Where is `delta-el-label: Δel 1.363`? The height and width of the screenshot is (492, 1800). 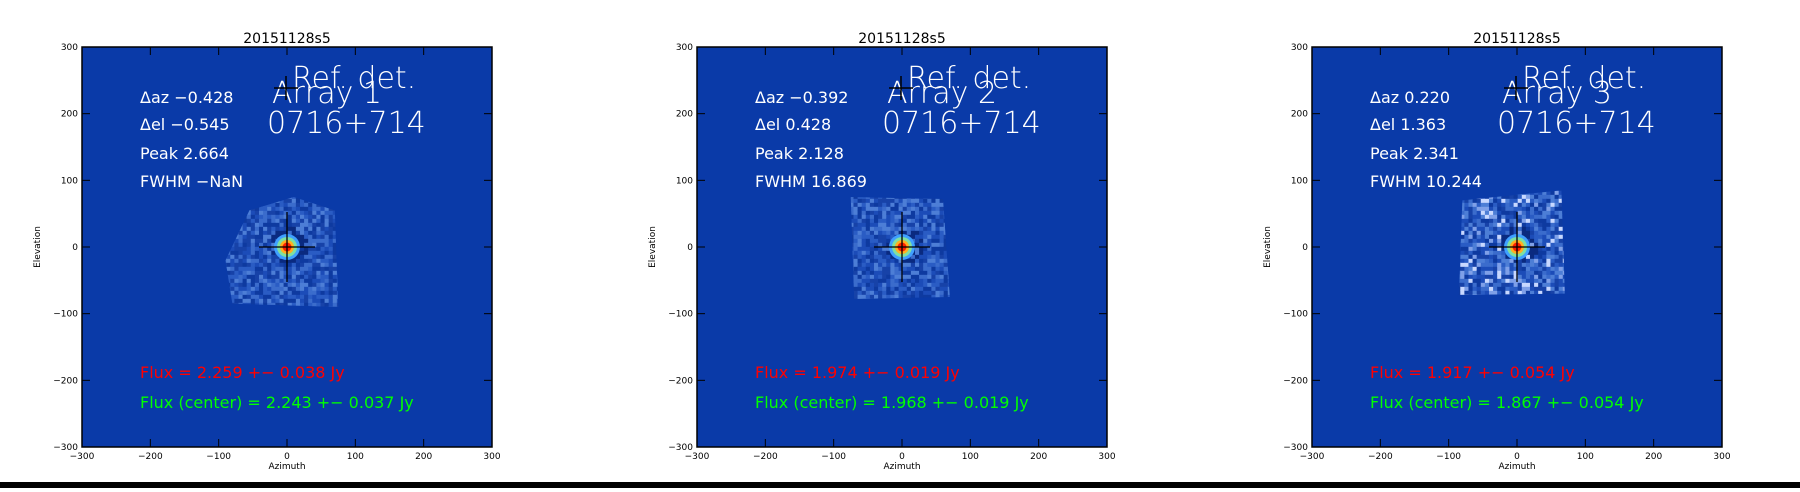 delta-el-label: Δel 1.363 is located at coordinates (1408, 124).